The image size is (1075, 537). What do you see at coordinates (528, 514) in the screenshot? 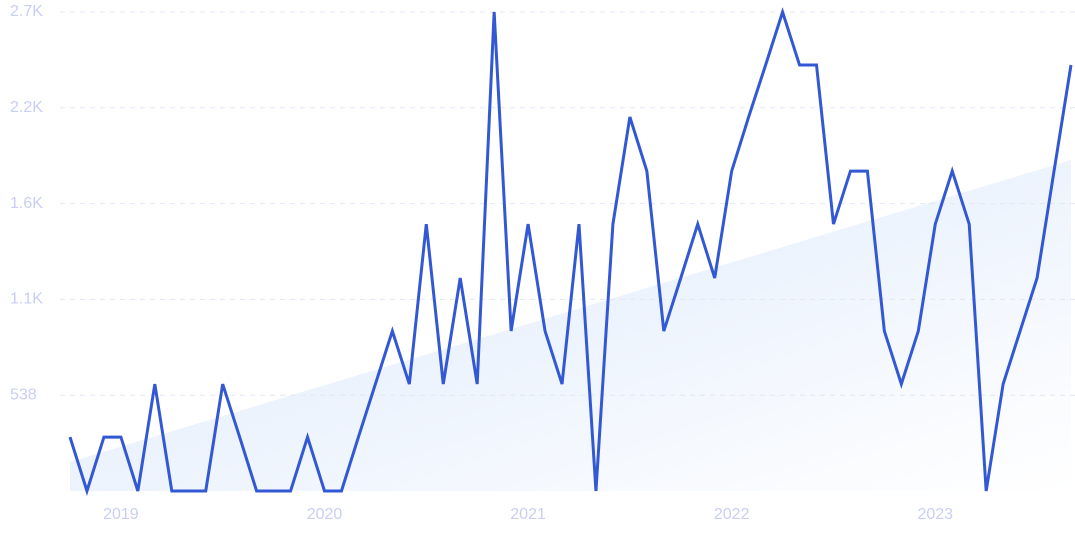
I see `x-tick-label: 2021` at bounding box center [528, 514].